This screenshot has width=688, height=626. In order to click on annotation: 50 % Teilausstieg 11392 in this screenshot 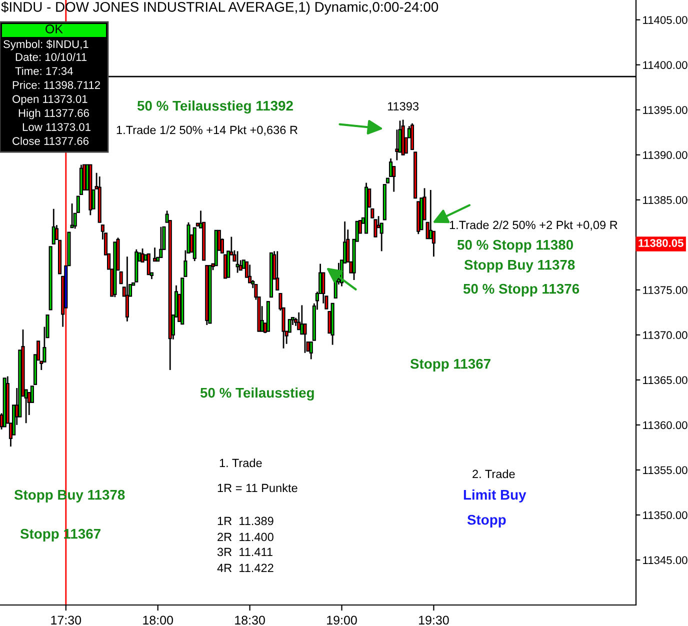, I will do `click(215, 107)`.